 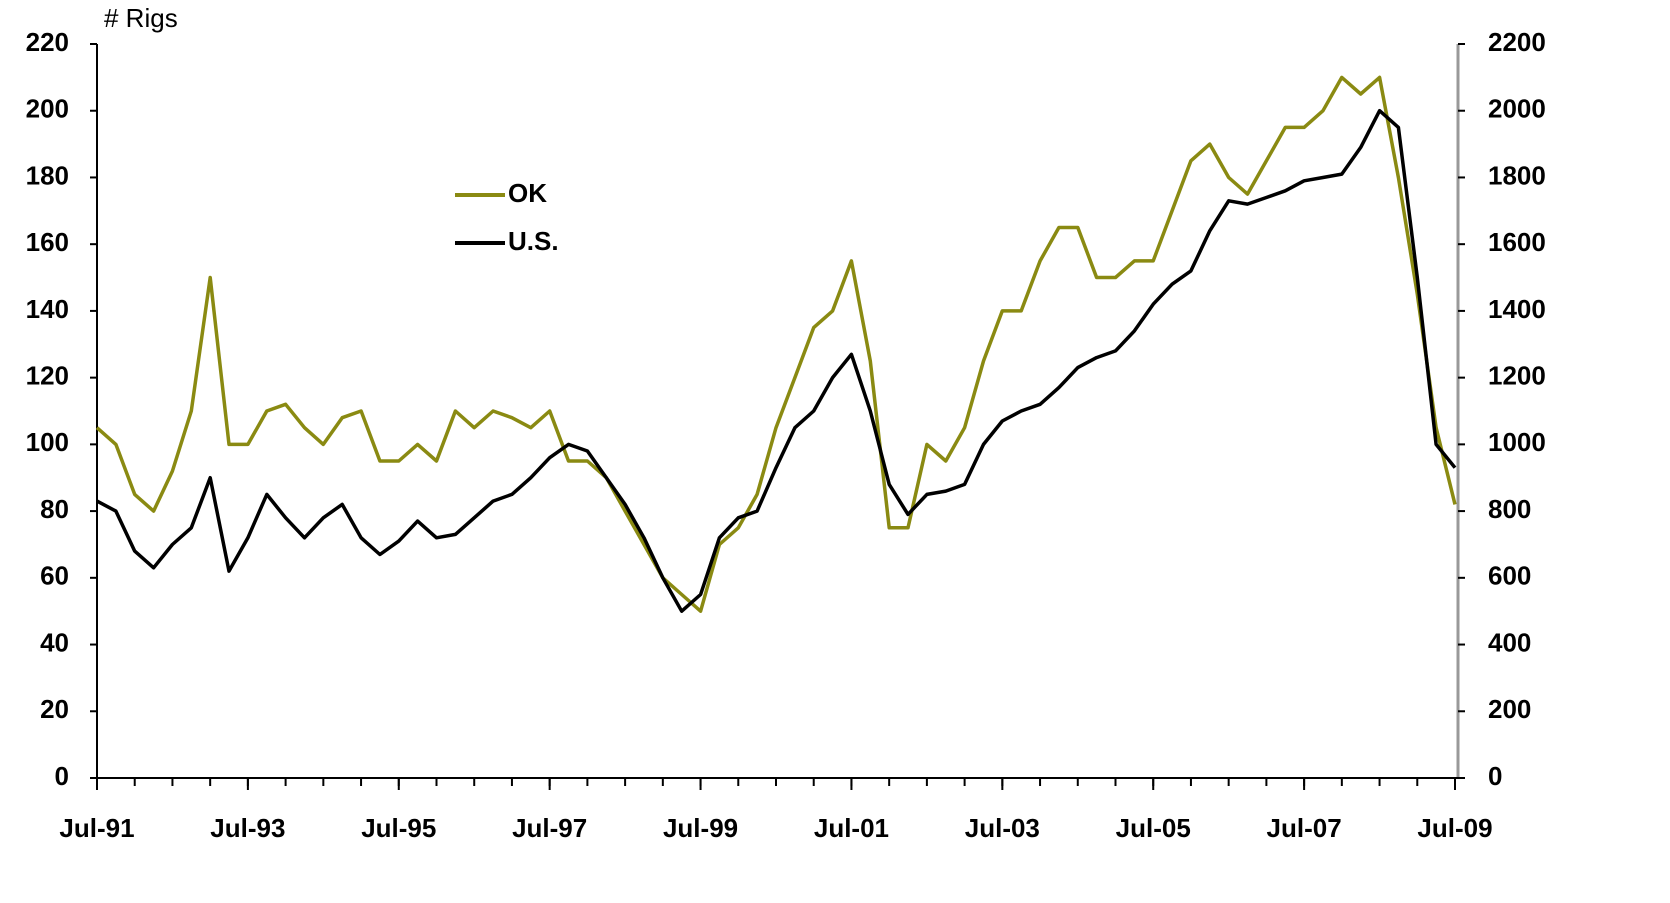 What do you see at coordinates (1509, 509) in the screenshot?
I see `y2-tick-label: 800` at bounding box center [1509, 509].